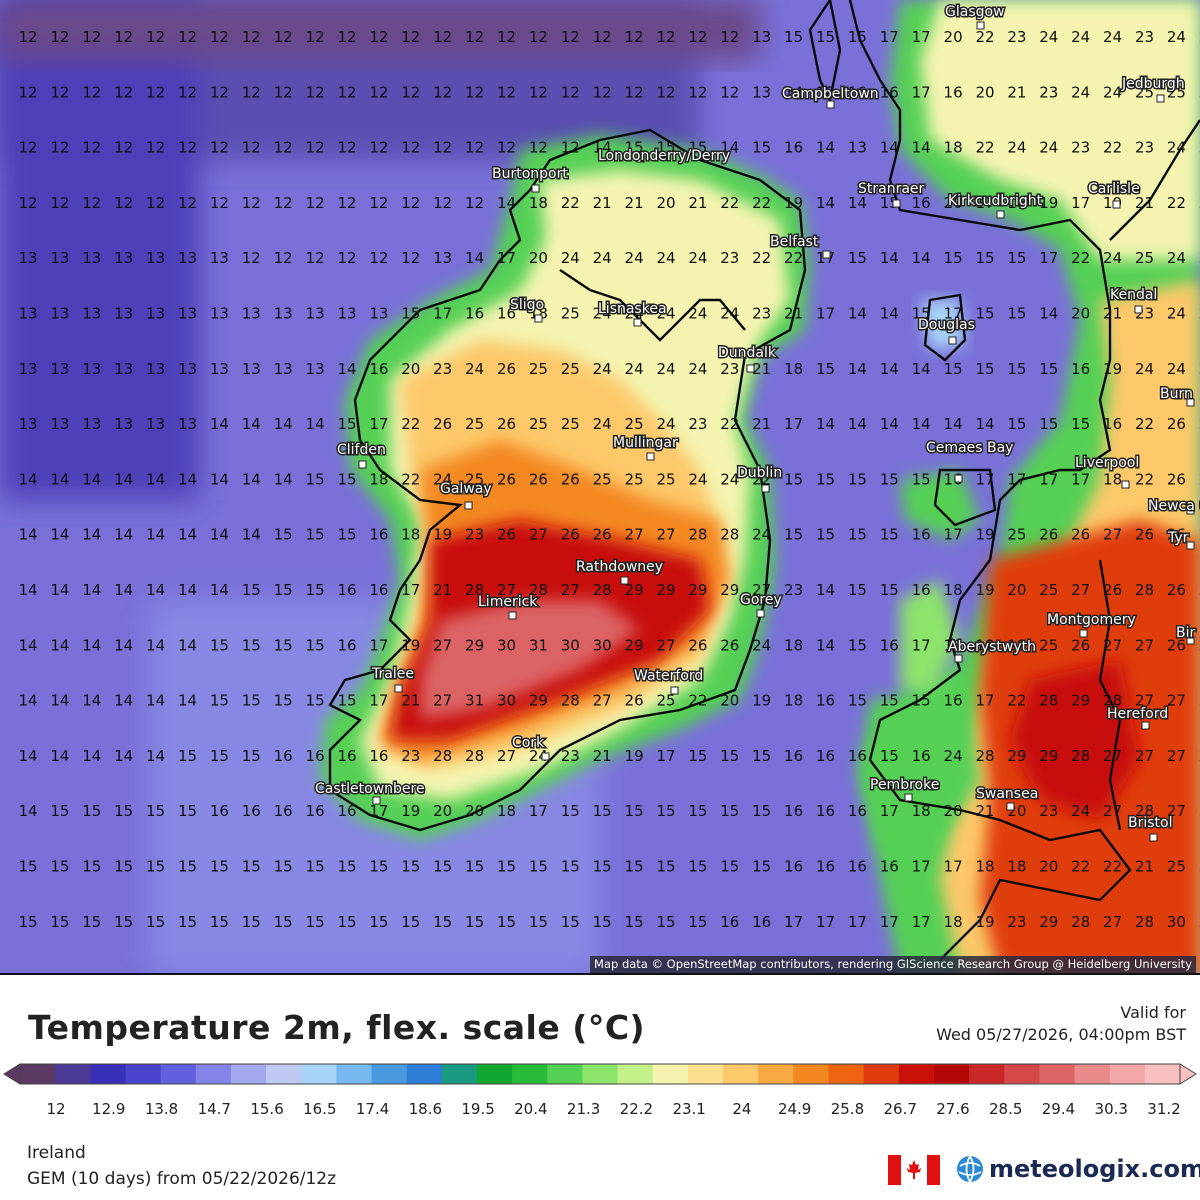 This screenshot has height=1200, width=1200. Describe the element at coordinates (992, 647) in the screenshot. I see `city-label: Aberystwyth` at that location.